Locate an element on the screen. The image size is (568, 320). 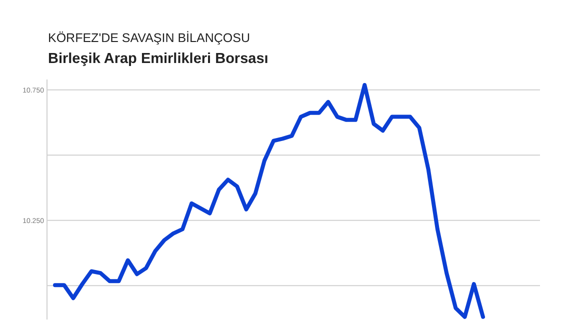
chart-title: Birleşik Arap Emirlikleri Borsası is located at coordinates (158, 59).